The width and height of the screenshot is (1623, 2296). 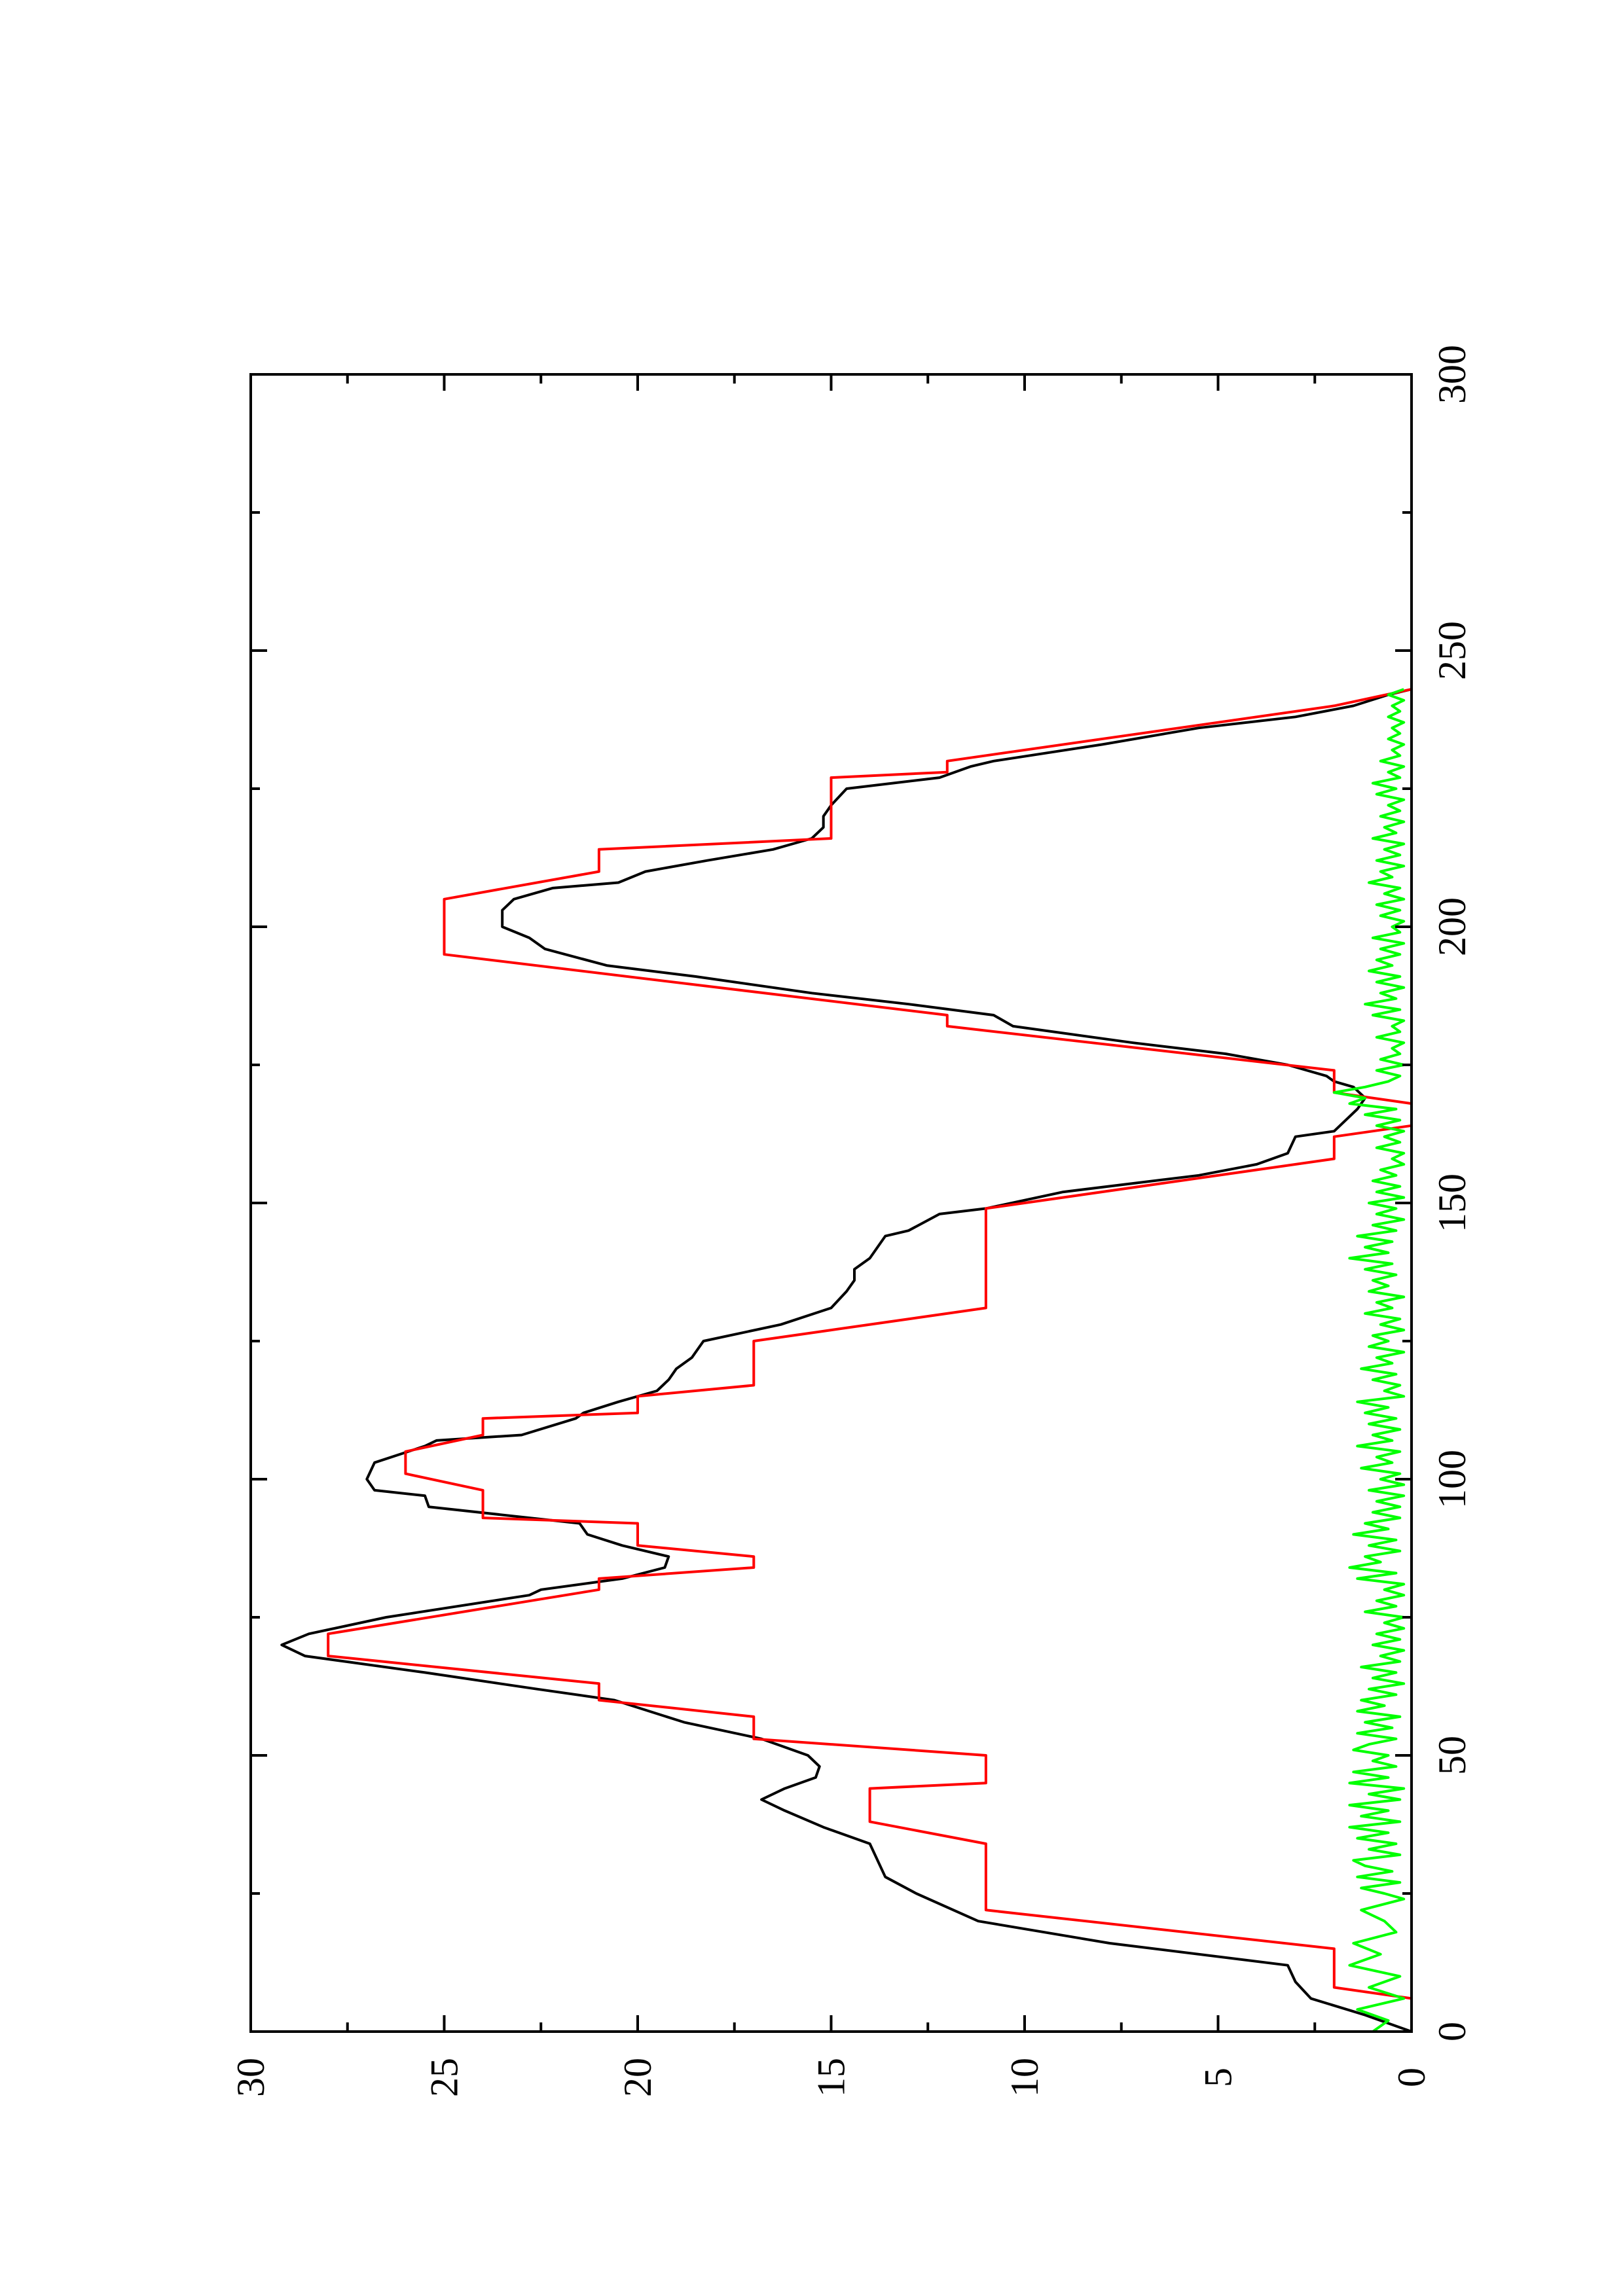 I want to click on y-tick-label: 30, so click(x=250, y=2077).